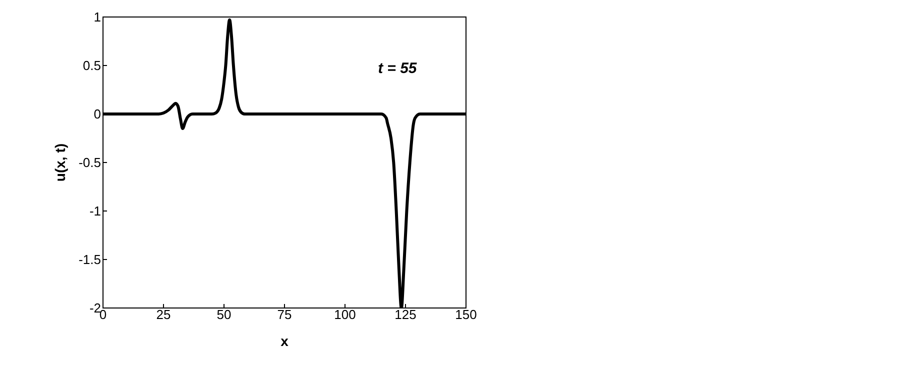 Image resolution: width=903 pixels, height=378 pixels. I want to click on y-tick-label: -0.5, so click(89, 162).